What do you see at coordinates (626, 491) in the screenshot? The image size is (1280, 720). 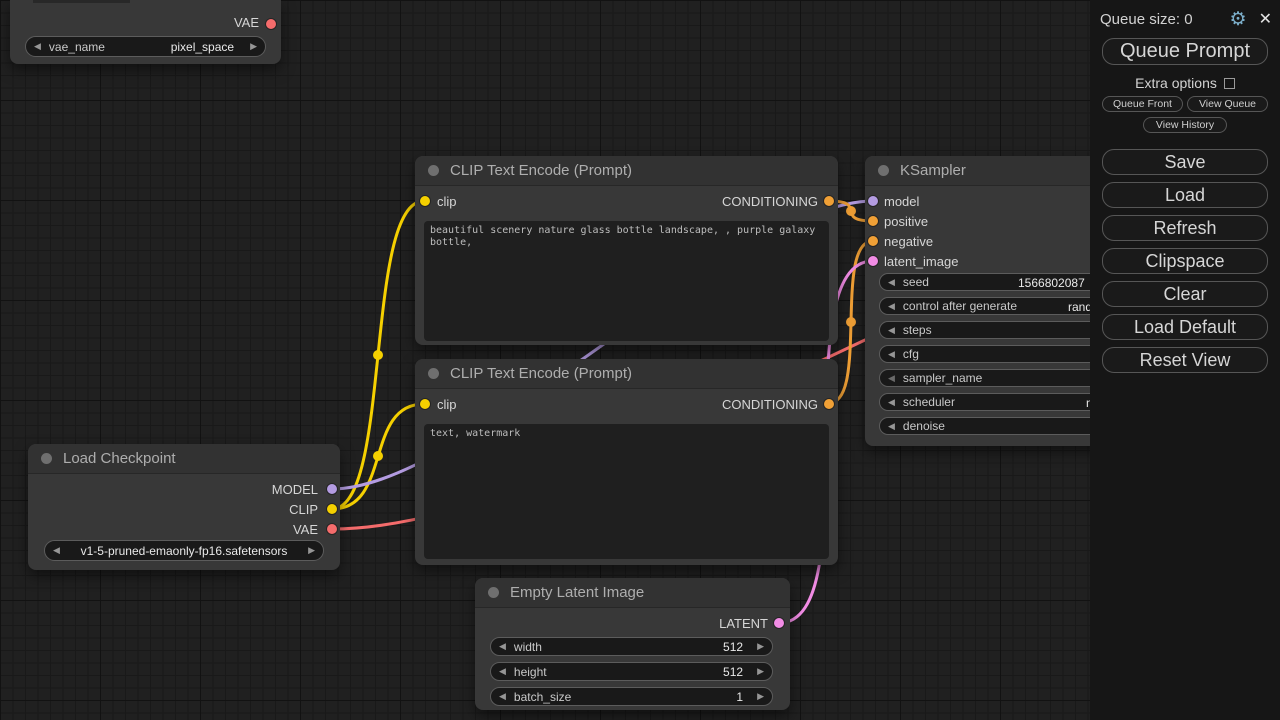 I see `prompt-textarea: text, watermark` at bounding box center [626, 491].